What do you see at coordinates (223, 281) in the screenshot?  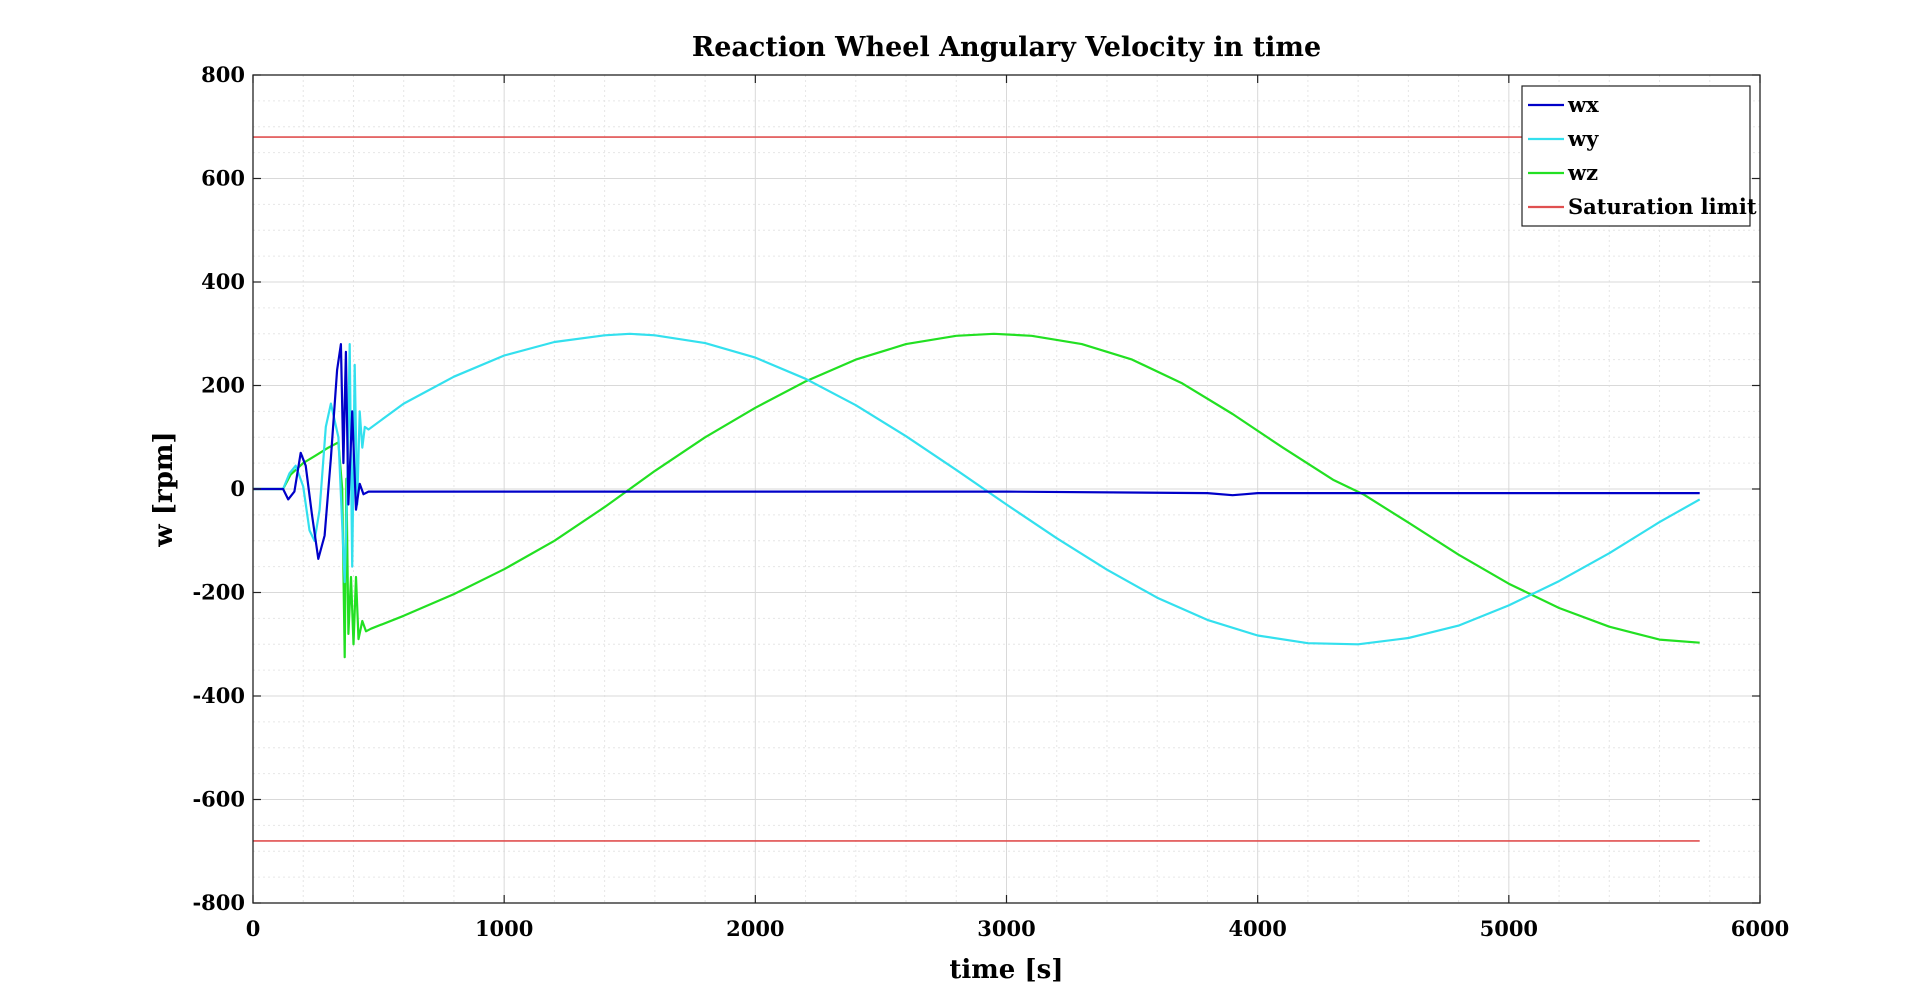 I see `y-tick-label: 400` at bounding box center [223, 281].